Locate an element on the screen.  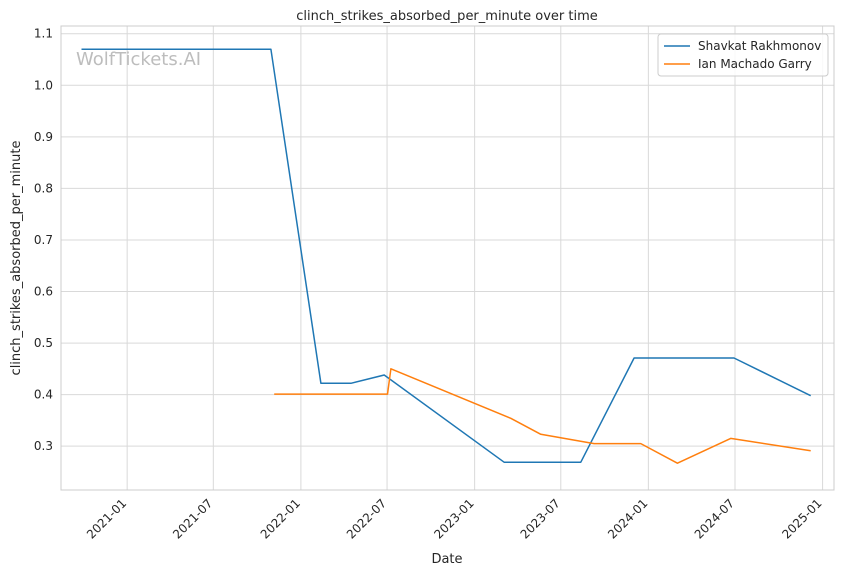
y-tick-label: 0.8 is located at coordinates (43, 188).